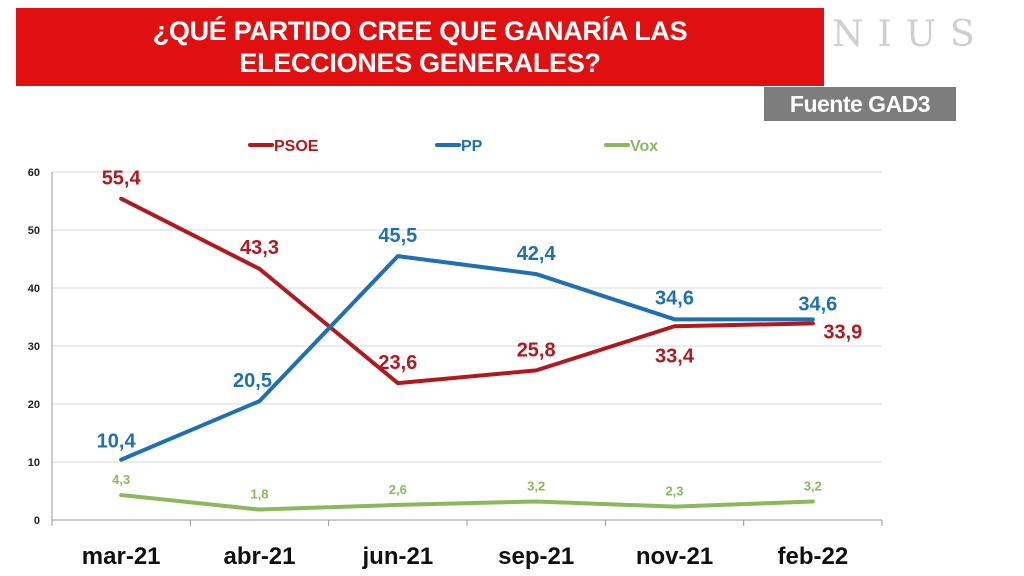 Image resolution: width=1024 pixels, height=576 pixels. I want to click on data-label-psoe: 43,3, so click(259, 248).